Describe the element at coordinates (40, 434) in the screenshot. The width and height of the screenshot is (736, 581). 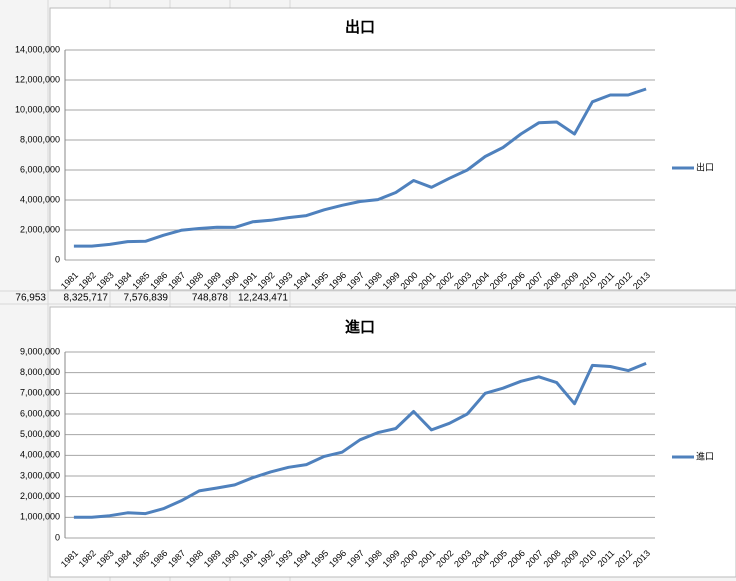
I see `y-tick-label: 5,000,000` at that location.